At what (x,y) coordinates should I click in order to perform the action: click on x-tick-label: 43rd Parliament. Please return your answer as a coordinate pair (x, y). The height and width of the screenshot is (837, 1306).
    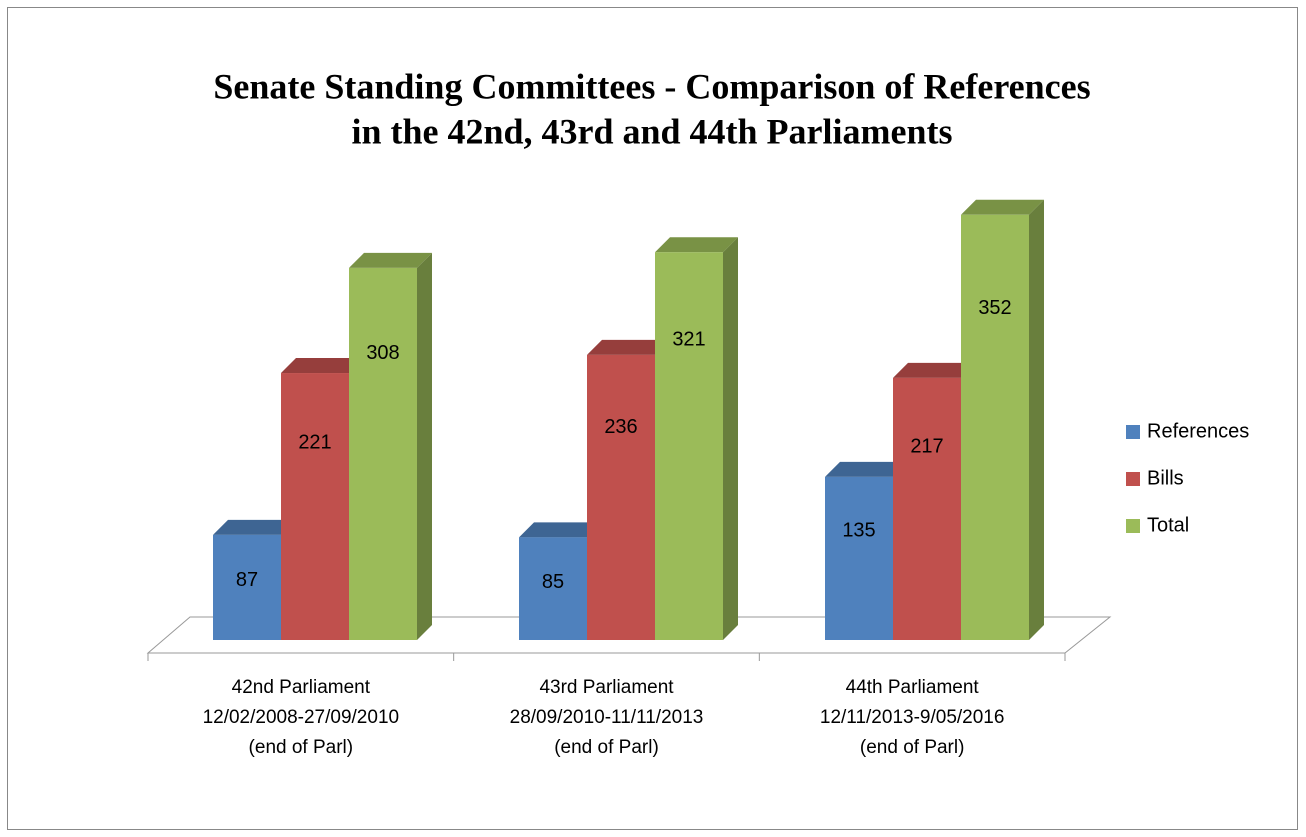
    Looking at the image, I should click on (606, 687).